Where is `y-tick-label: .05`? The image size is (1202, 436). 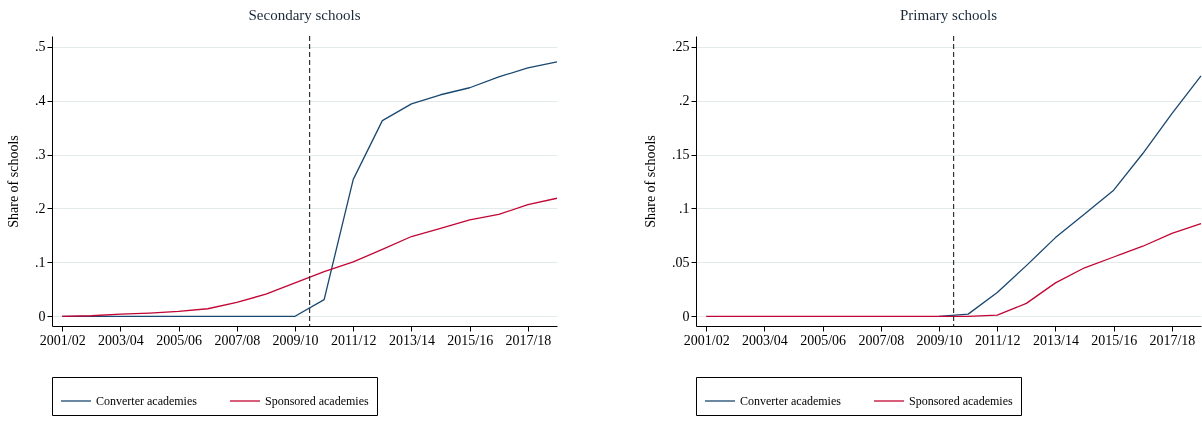
y-tick-label: .05 is located at coordinates (681, 262).